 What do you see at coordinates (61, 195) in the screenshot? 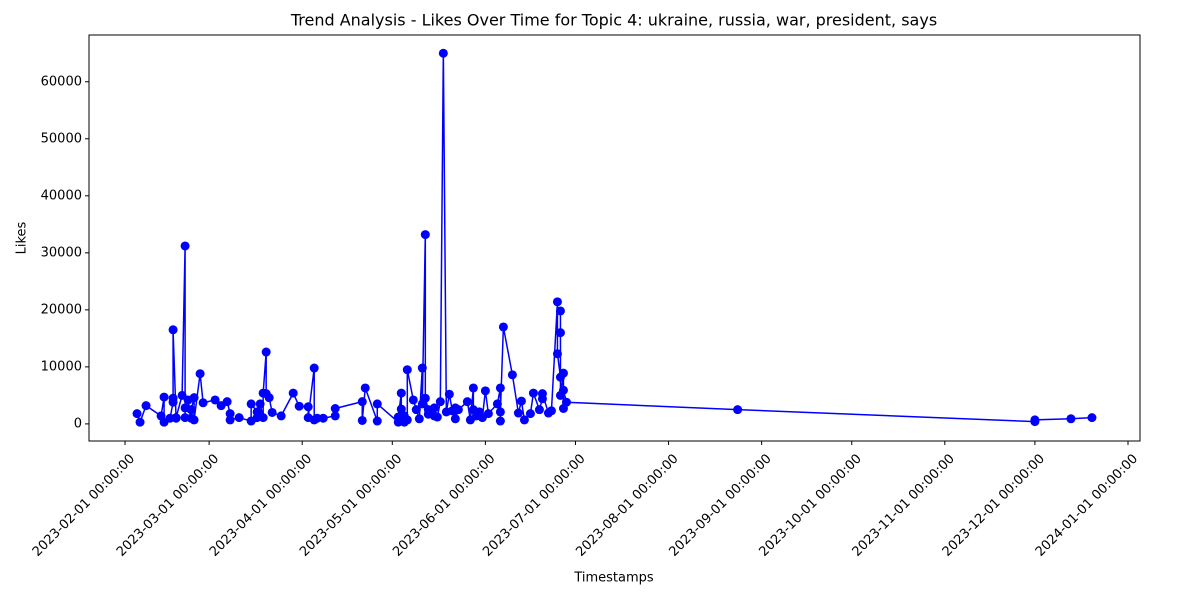
I see `y-tick-label: 40000` at bounding box center [61, 195].